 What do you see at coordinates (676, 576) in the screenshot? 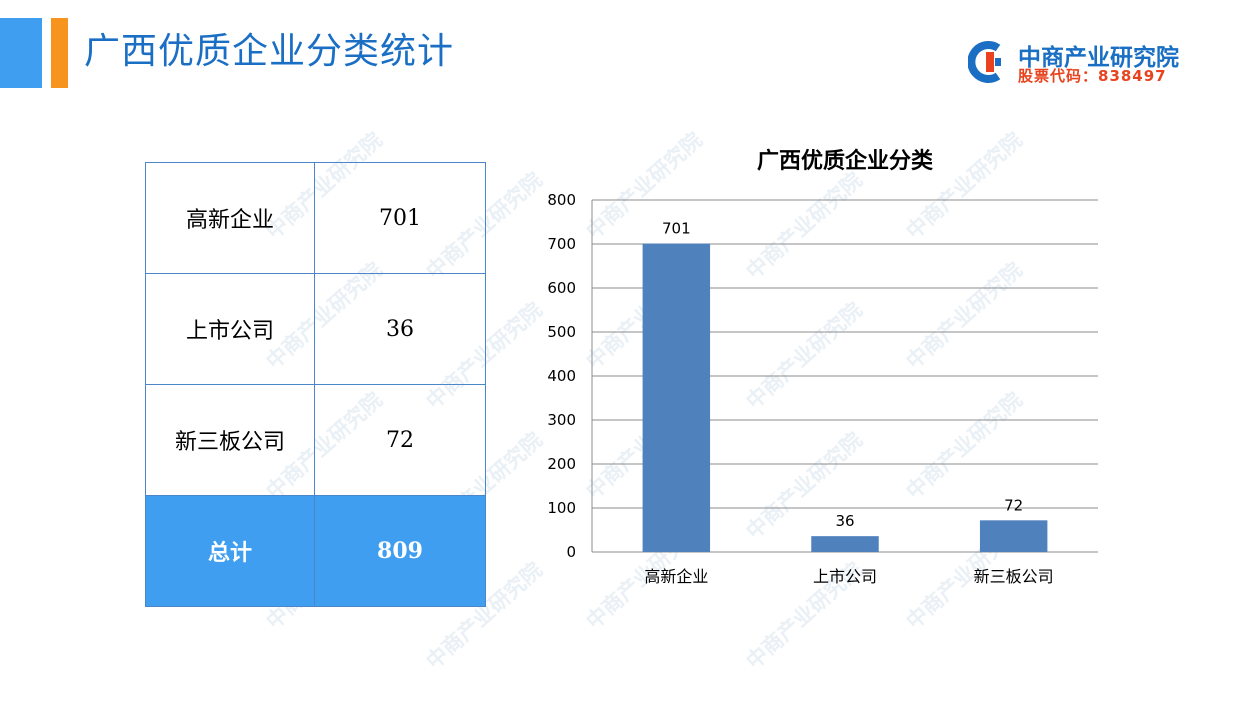
I see `x-tick-label: 高新企业` at bounding box center [676, 576].